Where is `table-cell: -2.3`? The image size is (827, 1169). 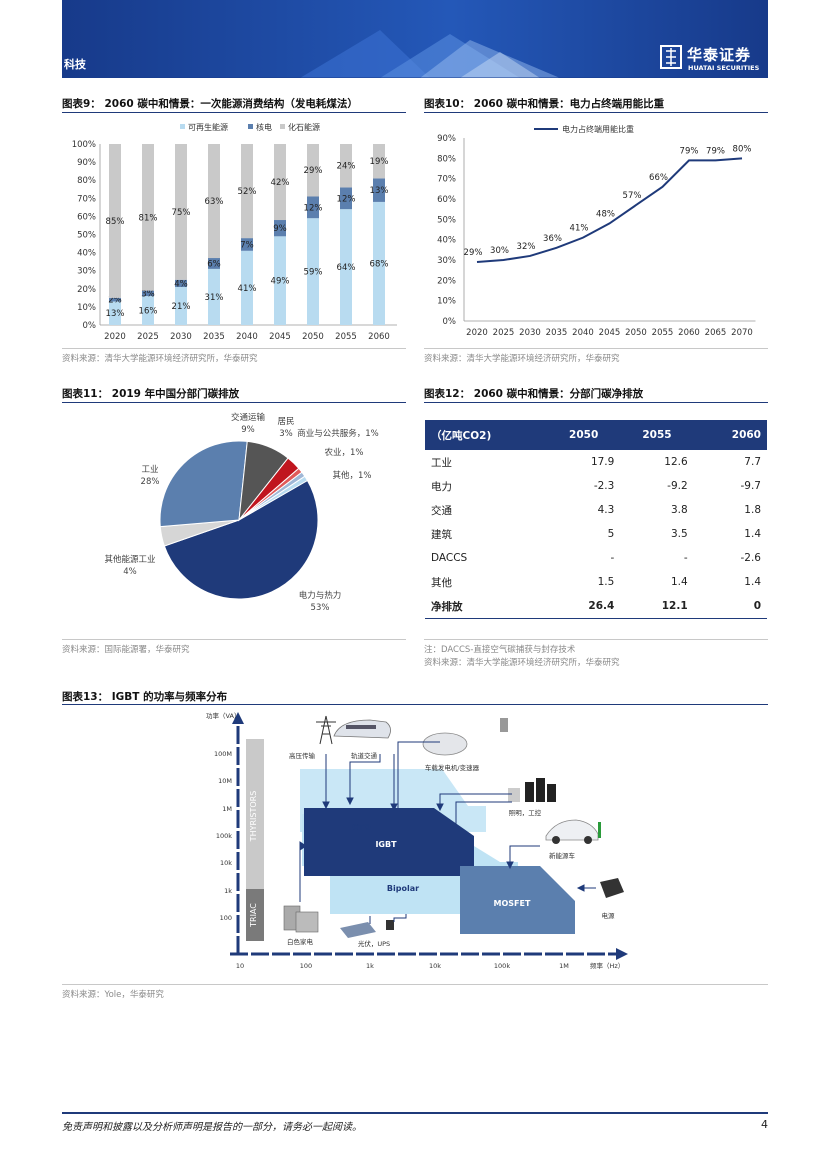 table-cell: -2.3 is located at coordinates (604, 486).